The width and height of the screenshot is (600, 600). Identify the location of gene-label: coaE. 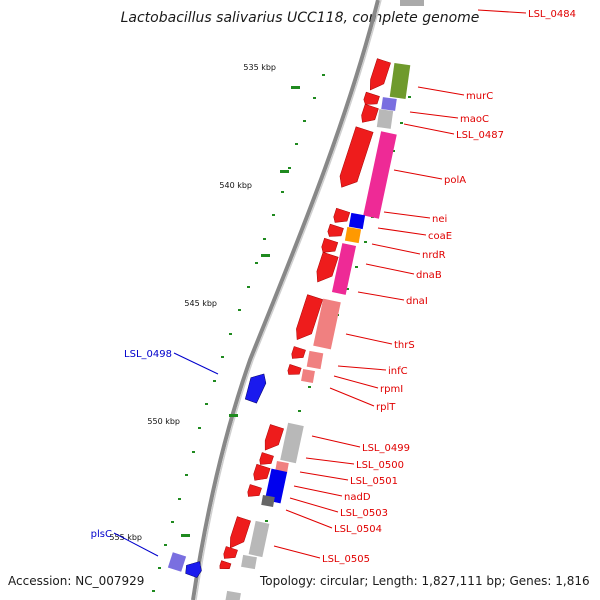
(440, 236).